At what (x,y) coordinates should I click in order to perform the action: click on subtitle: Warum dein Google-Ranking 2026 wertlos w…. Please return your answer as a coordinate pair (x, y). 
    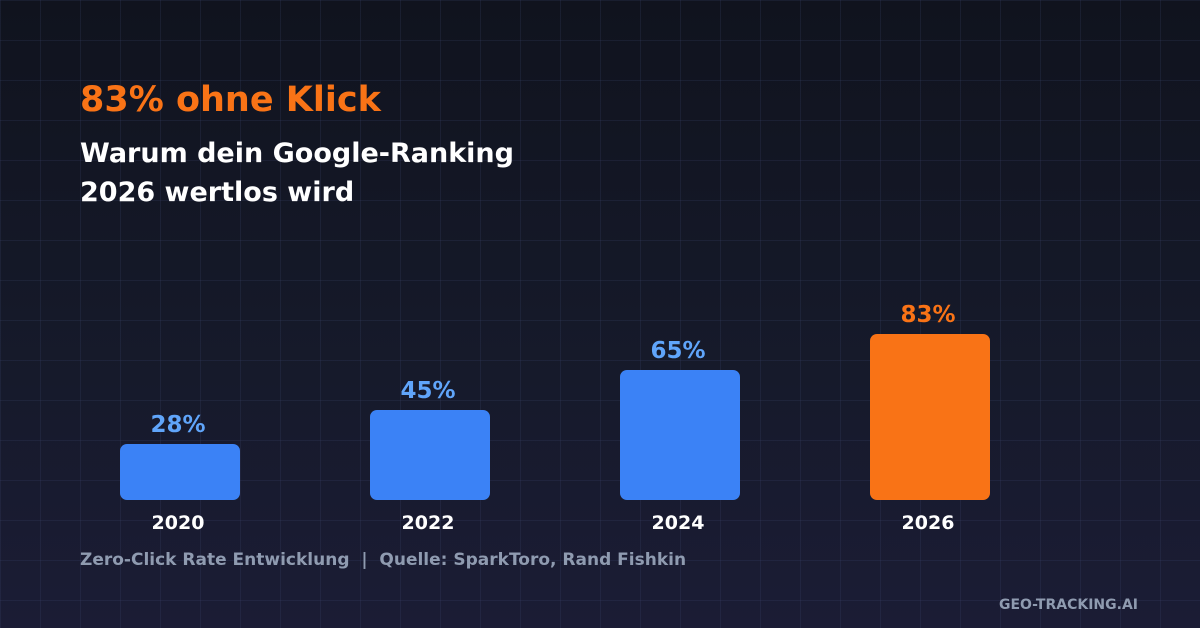
    Looking at the image, I should click on (297, 173).